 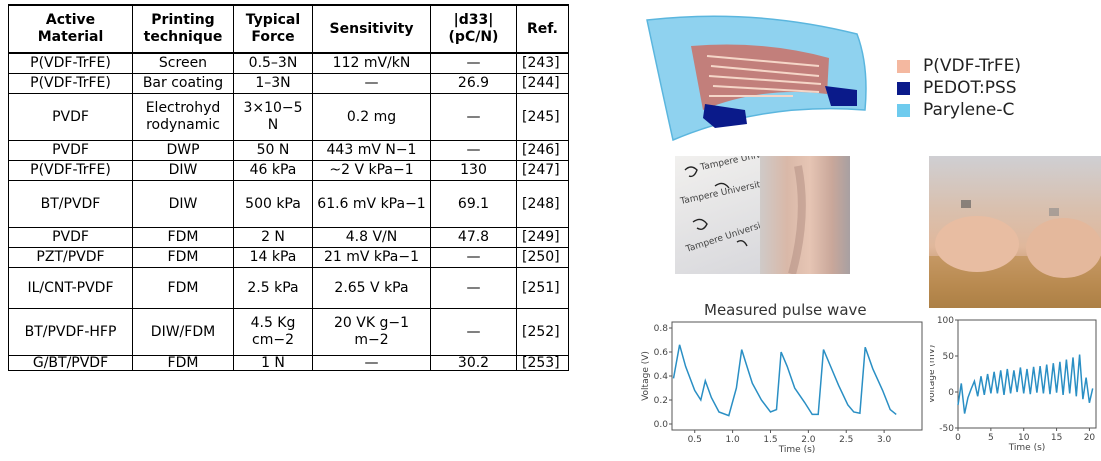 What do you see at coordinates (646, 376) in the screenshot?
I see `chart1-ylabel: Voltage (V)` at bounding box center [646, 376].